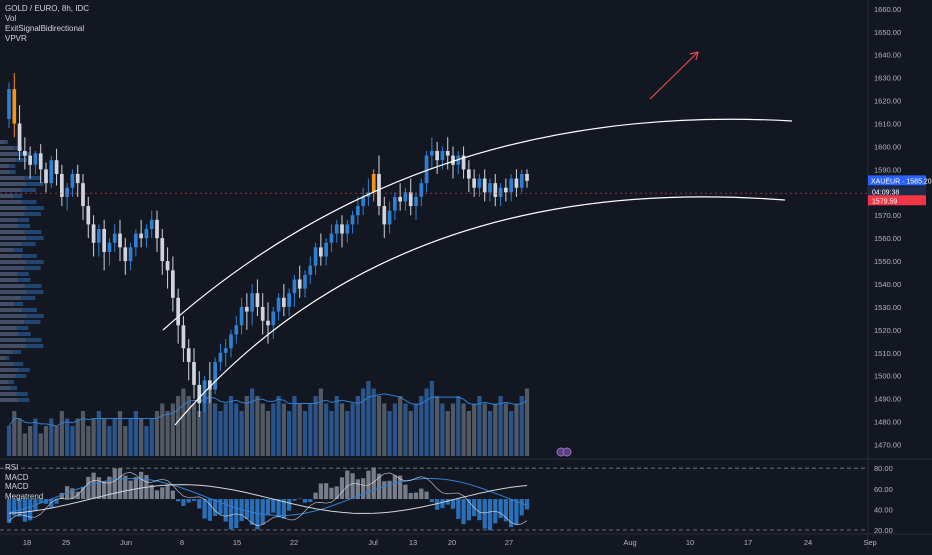  Describe the element at coordinates (24, 468) in the screenshot. I see `legend-rsi: RSI` at that location.